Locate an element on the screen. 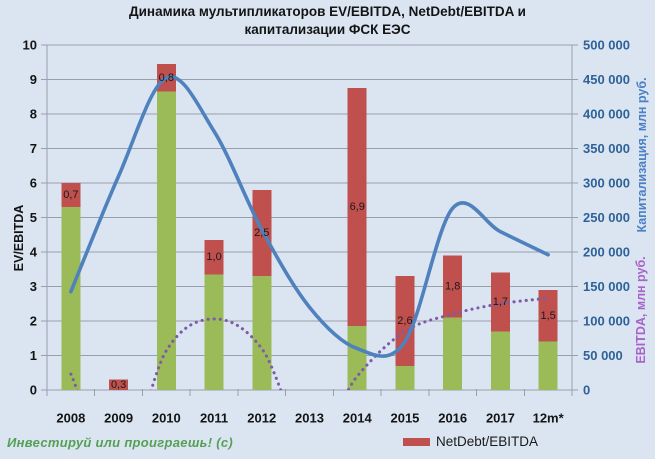 This screenshot has width=655, height=459. left-tick-label: 5 is located at coordinates (33, 217).